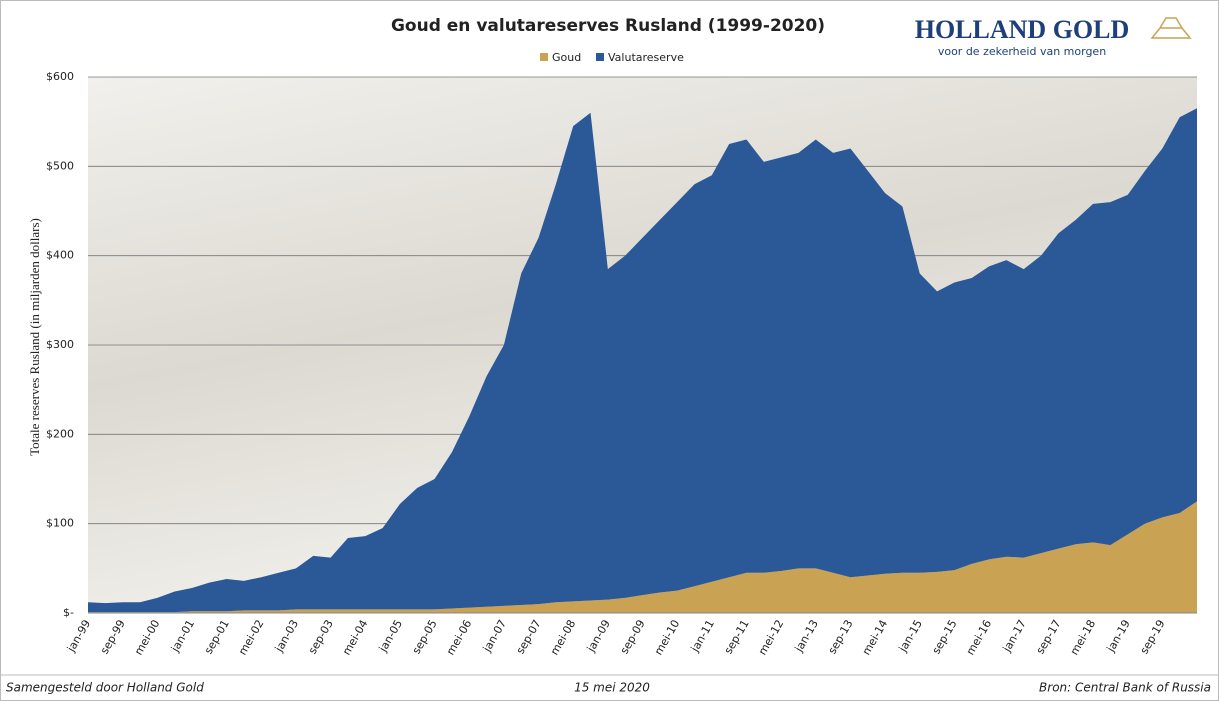  I want to click on y-tick-label: $600, so click(60, 76).